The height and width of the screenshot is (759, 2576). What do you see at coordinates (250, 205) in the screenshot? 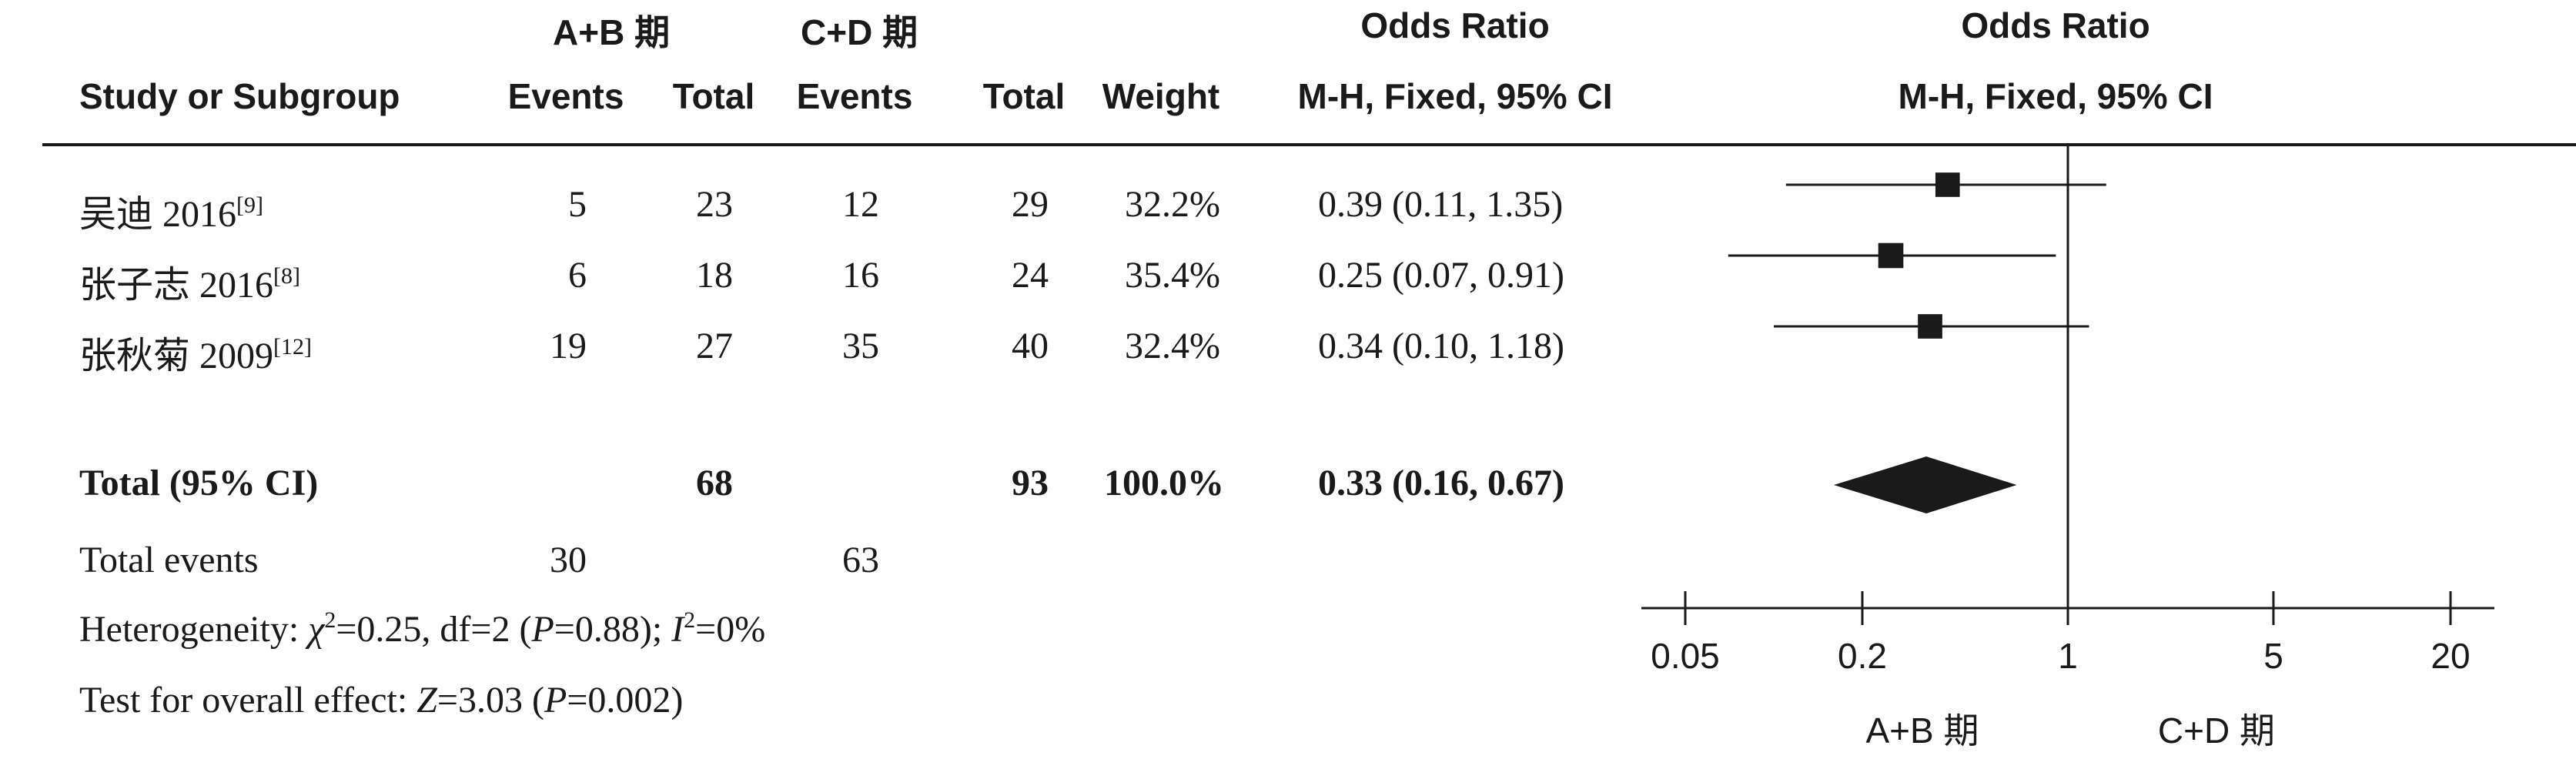
I see `study-ref: [9]` at bounding box center [250, 205].